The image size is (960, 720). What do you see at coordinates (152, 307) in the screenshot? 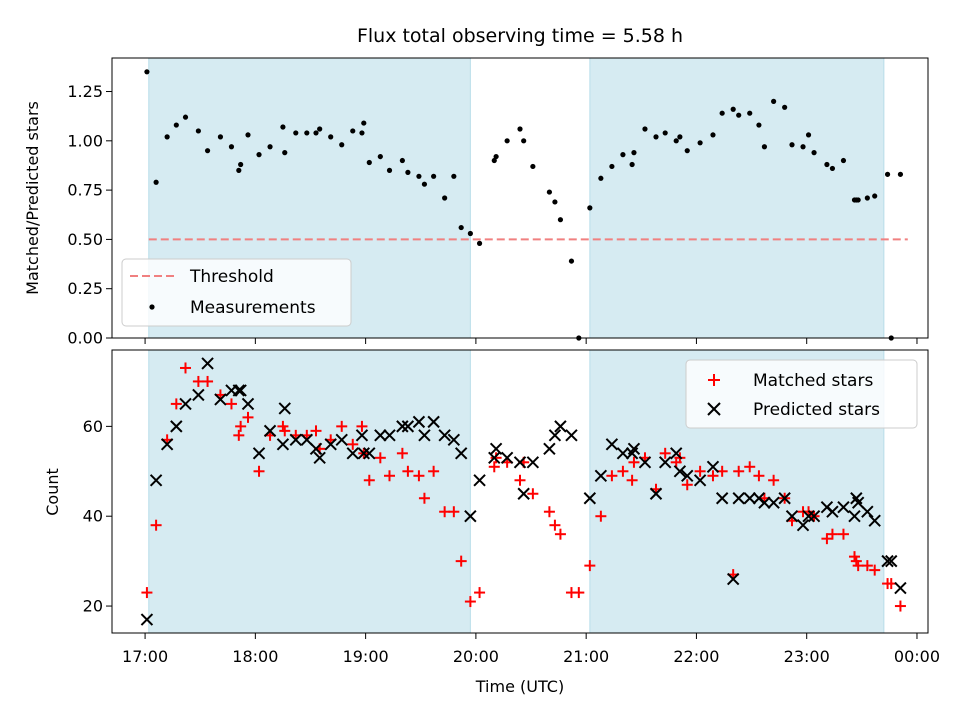
I see `legend-measurements-swatch` at bounding box center [152, 307].